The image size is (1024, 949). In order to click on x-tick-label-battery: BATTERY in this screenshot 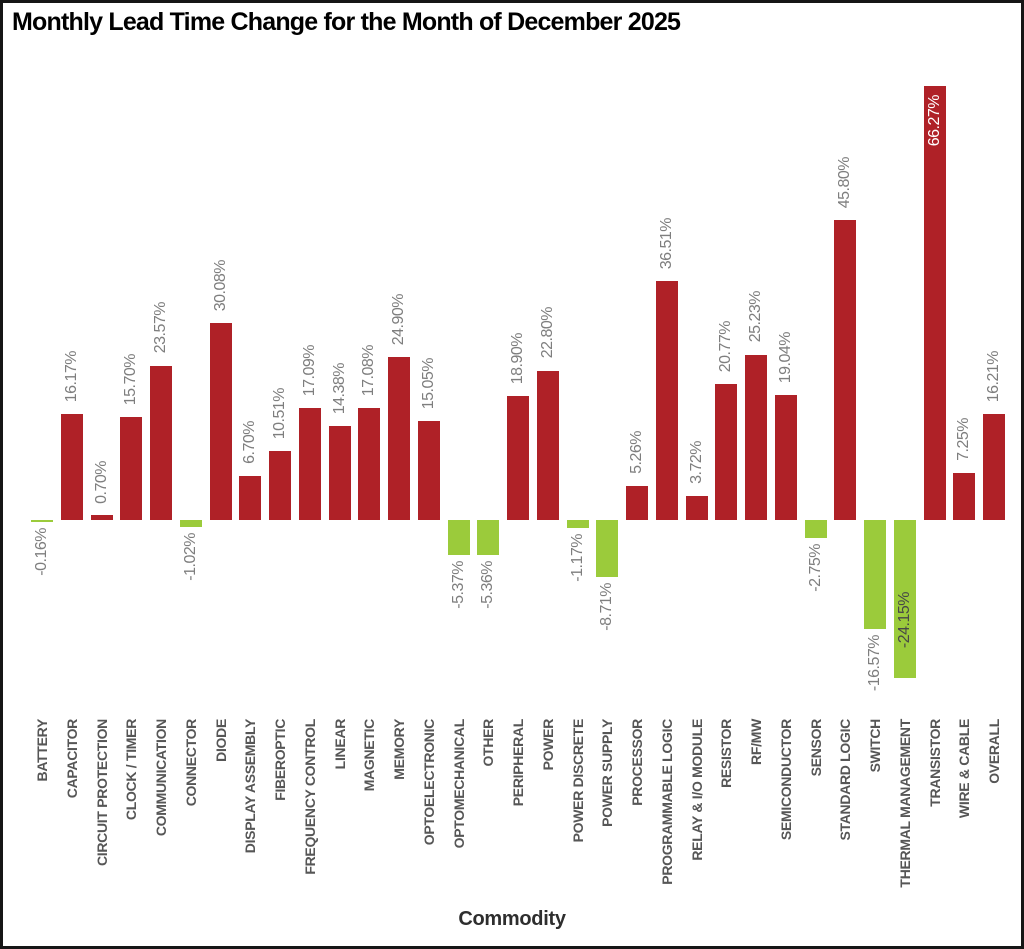, I will do `click(42, 750)`.